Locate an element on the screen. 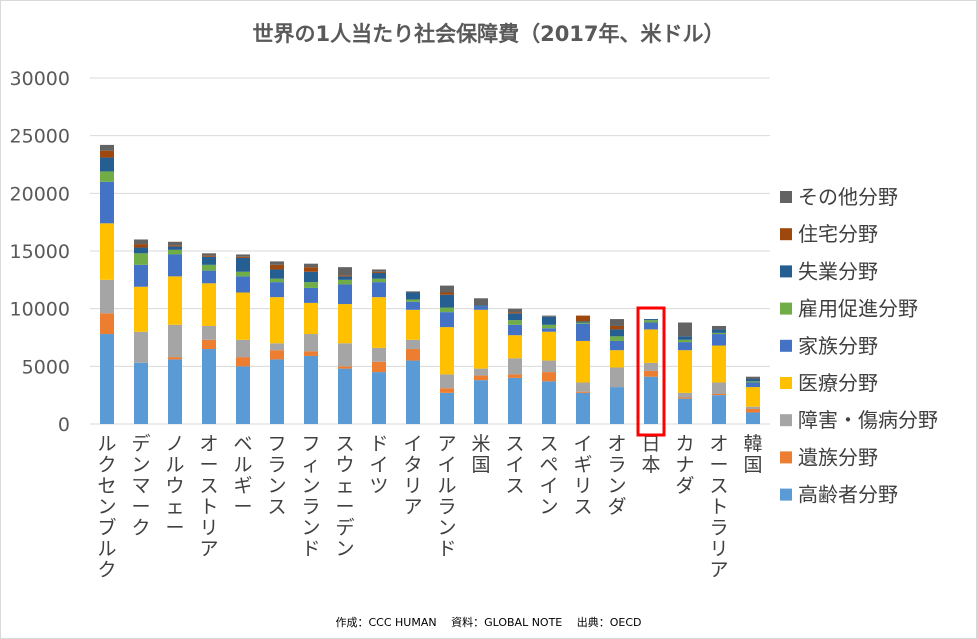 Image resolution: width=977 pixels, height=639 pixels. x-tick-label: スペイン is located at coordinates (548, 475).